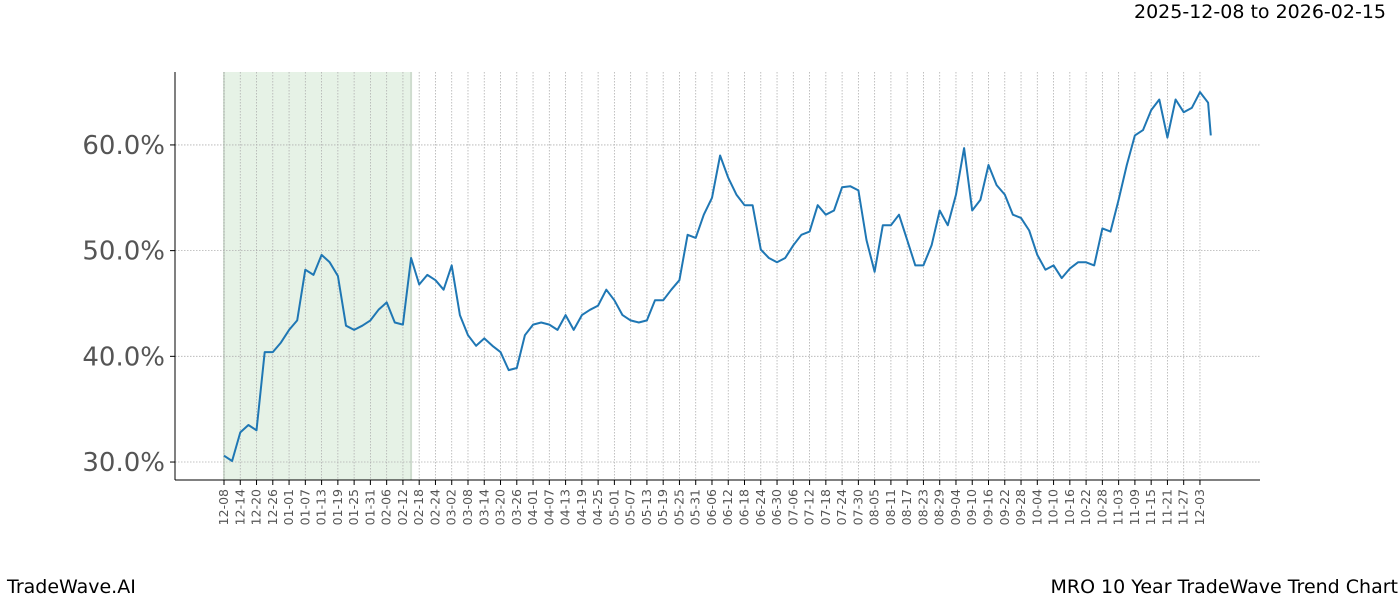 The height and width of the screenshot is (600, 1400). Describe the element at coordinates (1224, 587) in the screenshot. I see `chart-name-label: MRO 10 Year TradeWave Trend Chart` at that location.